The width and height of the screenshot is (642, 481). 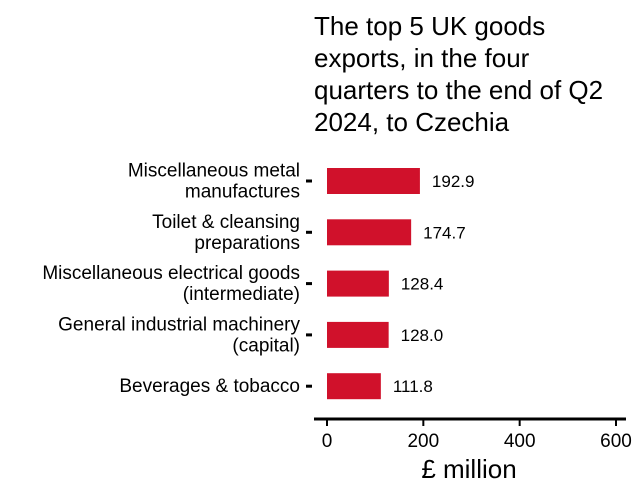 What do you see at coordinates (241, 294) in the screenshot?
I see `category-label: (intermediate)` at bounding box center [241, 294].